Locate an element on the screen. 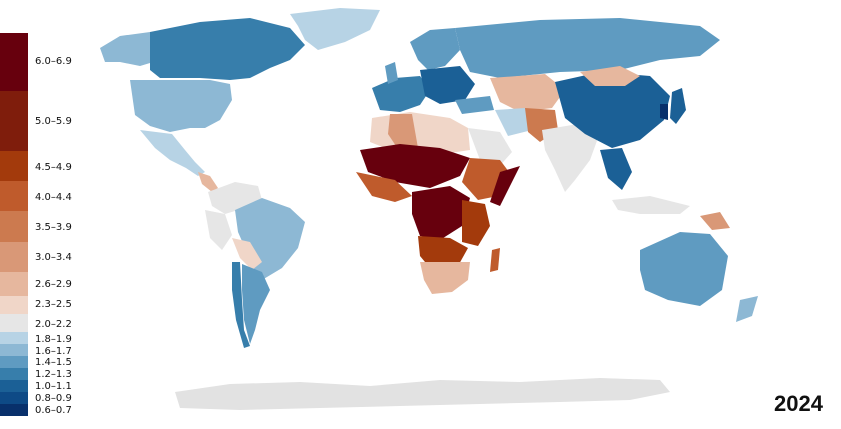 This screenshot has width=841, height=429. mexico is located at coordinates (172, 153).